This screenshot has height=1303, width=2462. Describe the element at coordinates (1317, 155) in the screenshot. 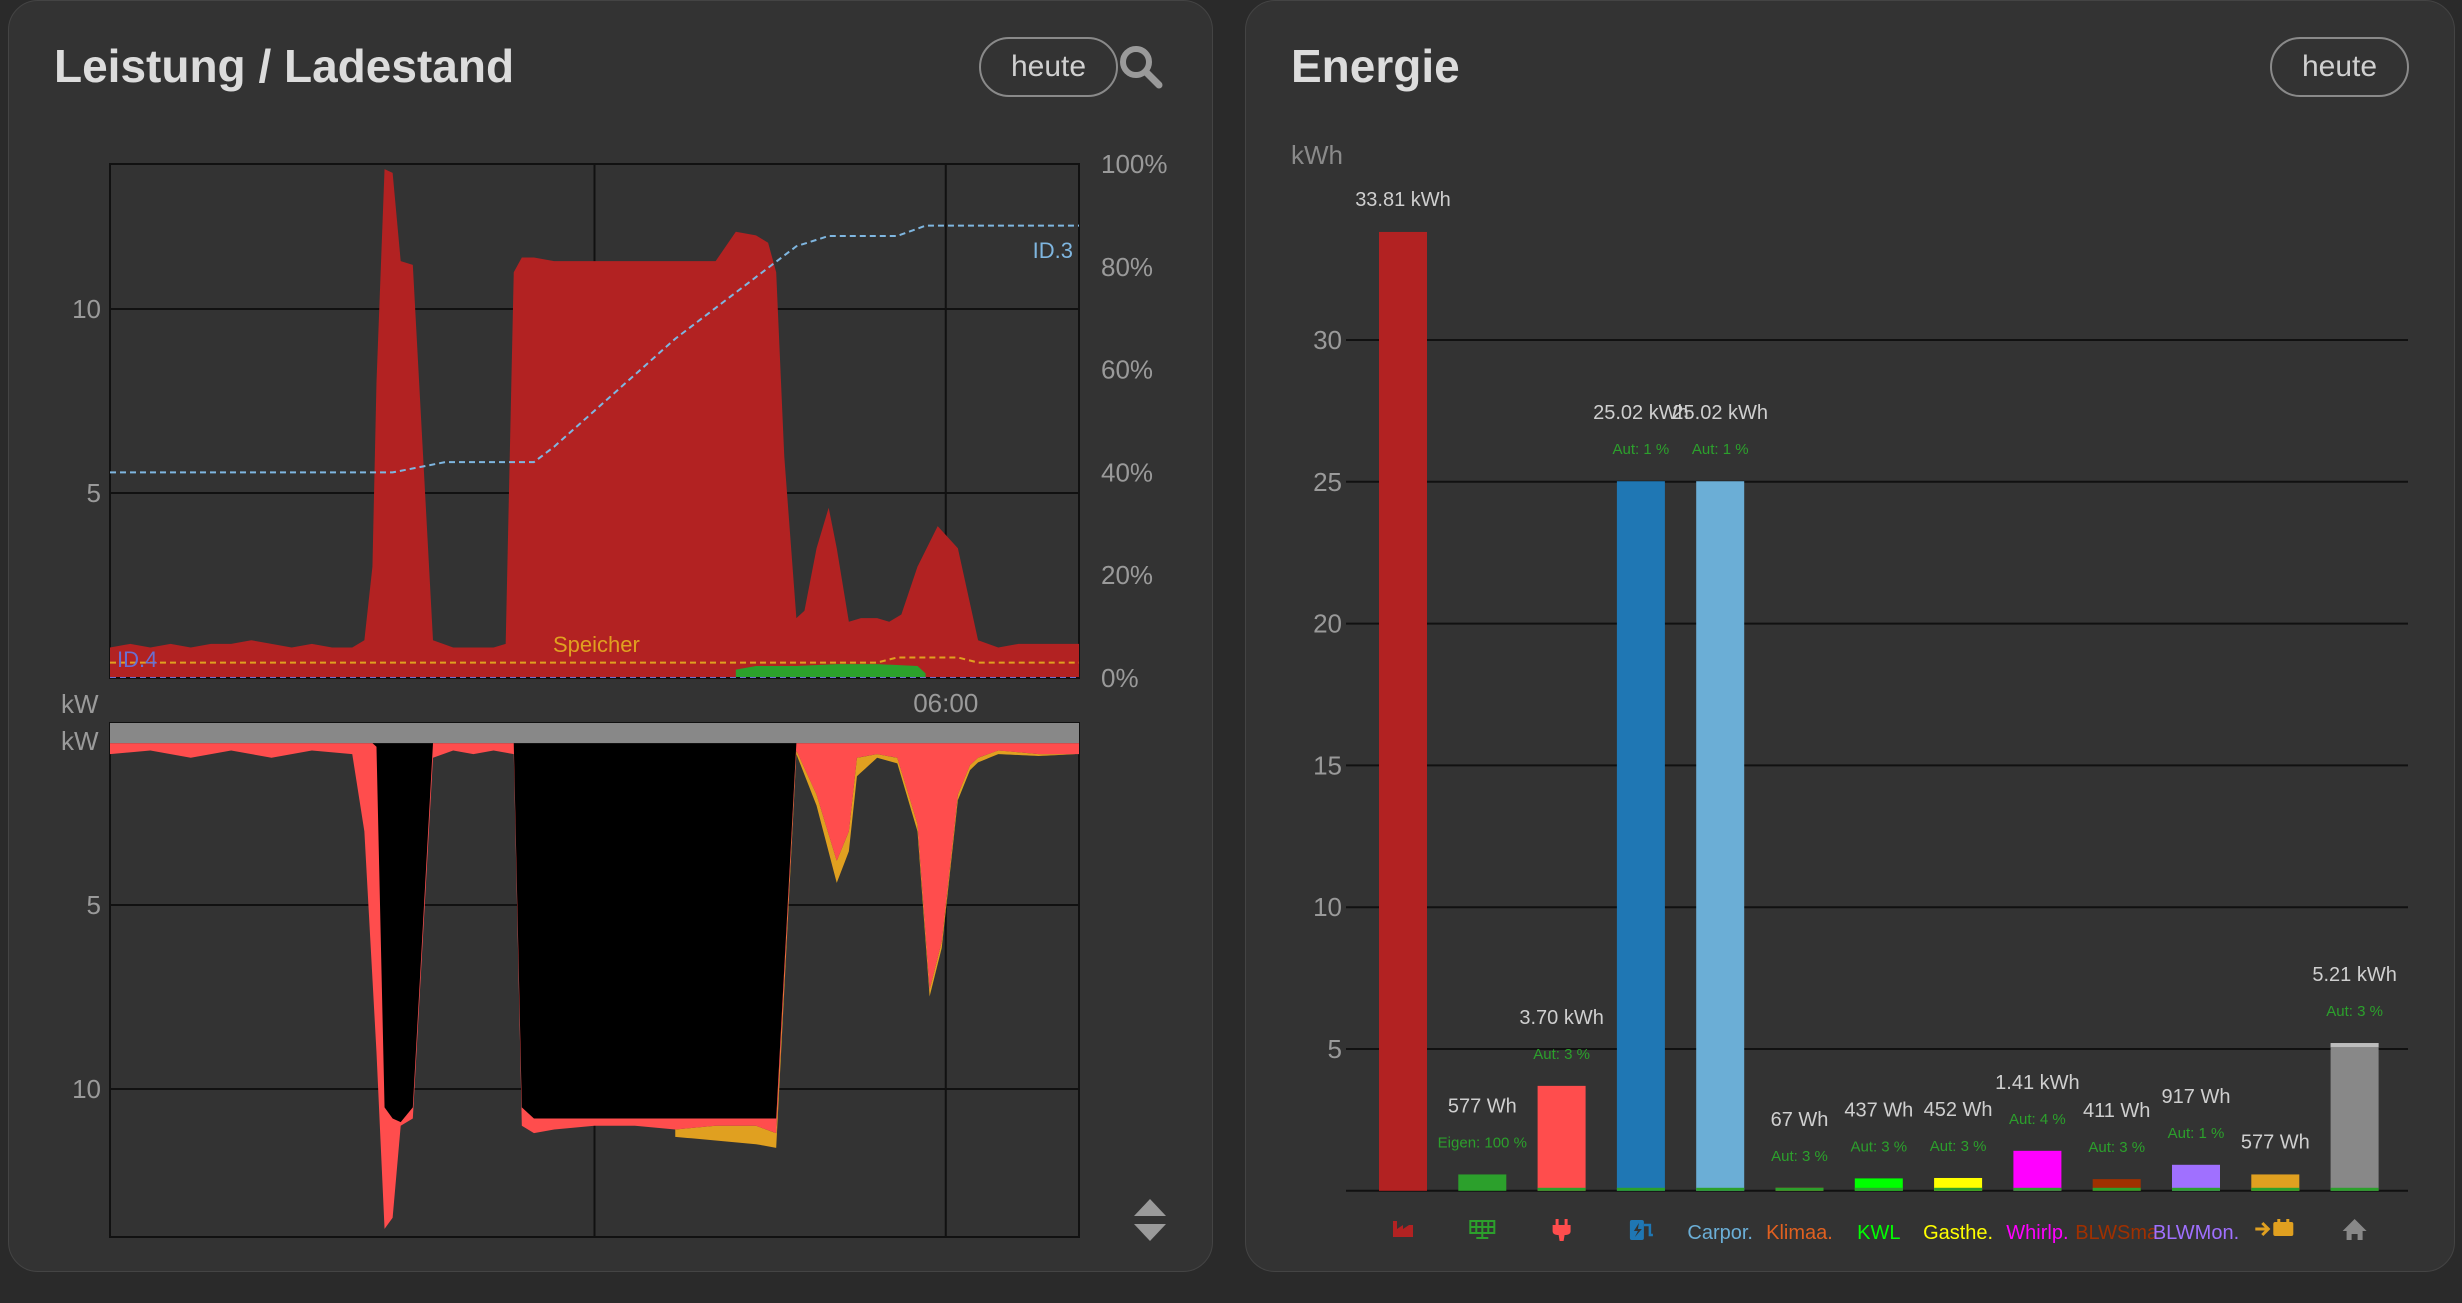

I see `energy-y-unit: kWh` at that location.